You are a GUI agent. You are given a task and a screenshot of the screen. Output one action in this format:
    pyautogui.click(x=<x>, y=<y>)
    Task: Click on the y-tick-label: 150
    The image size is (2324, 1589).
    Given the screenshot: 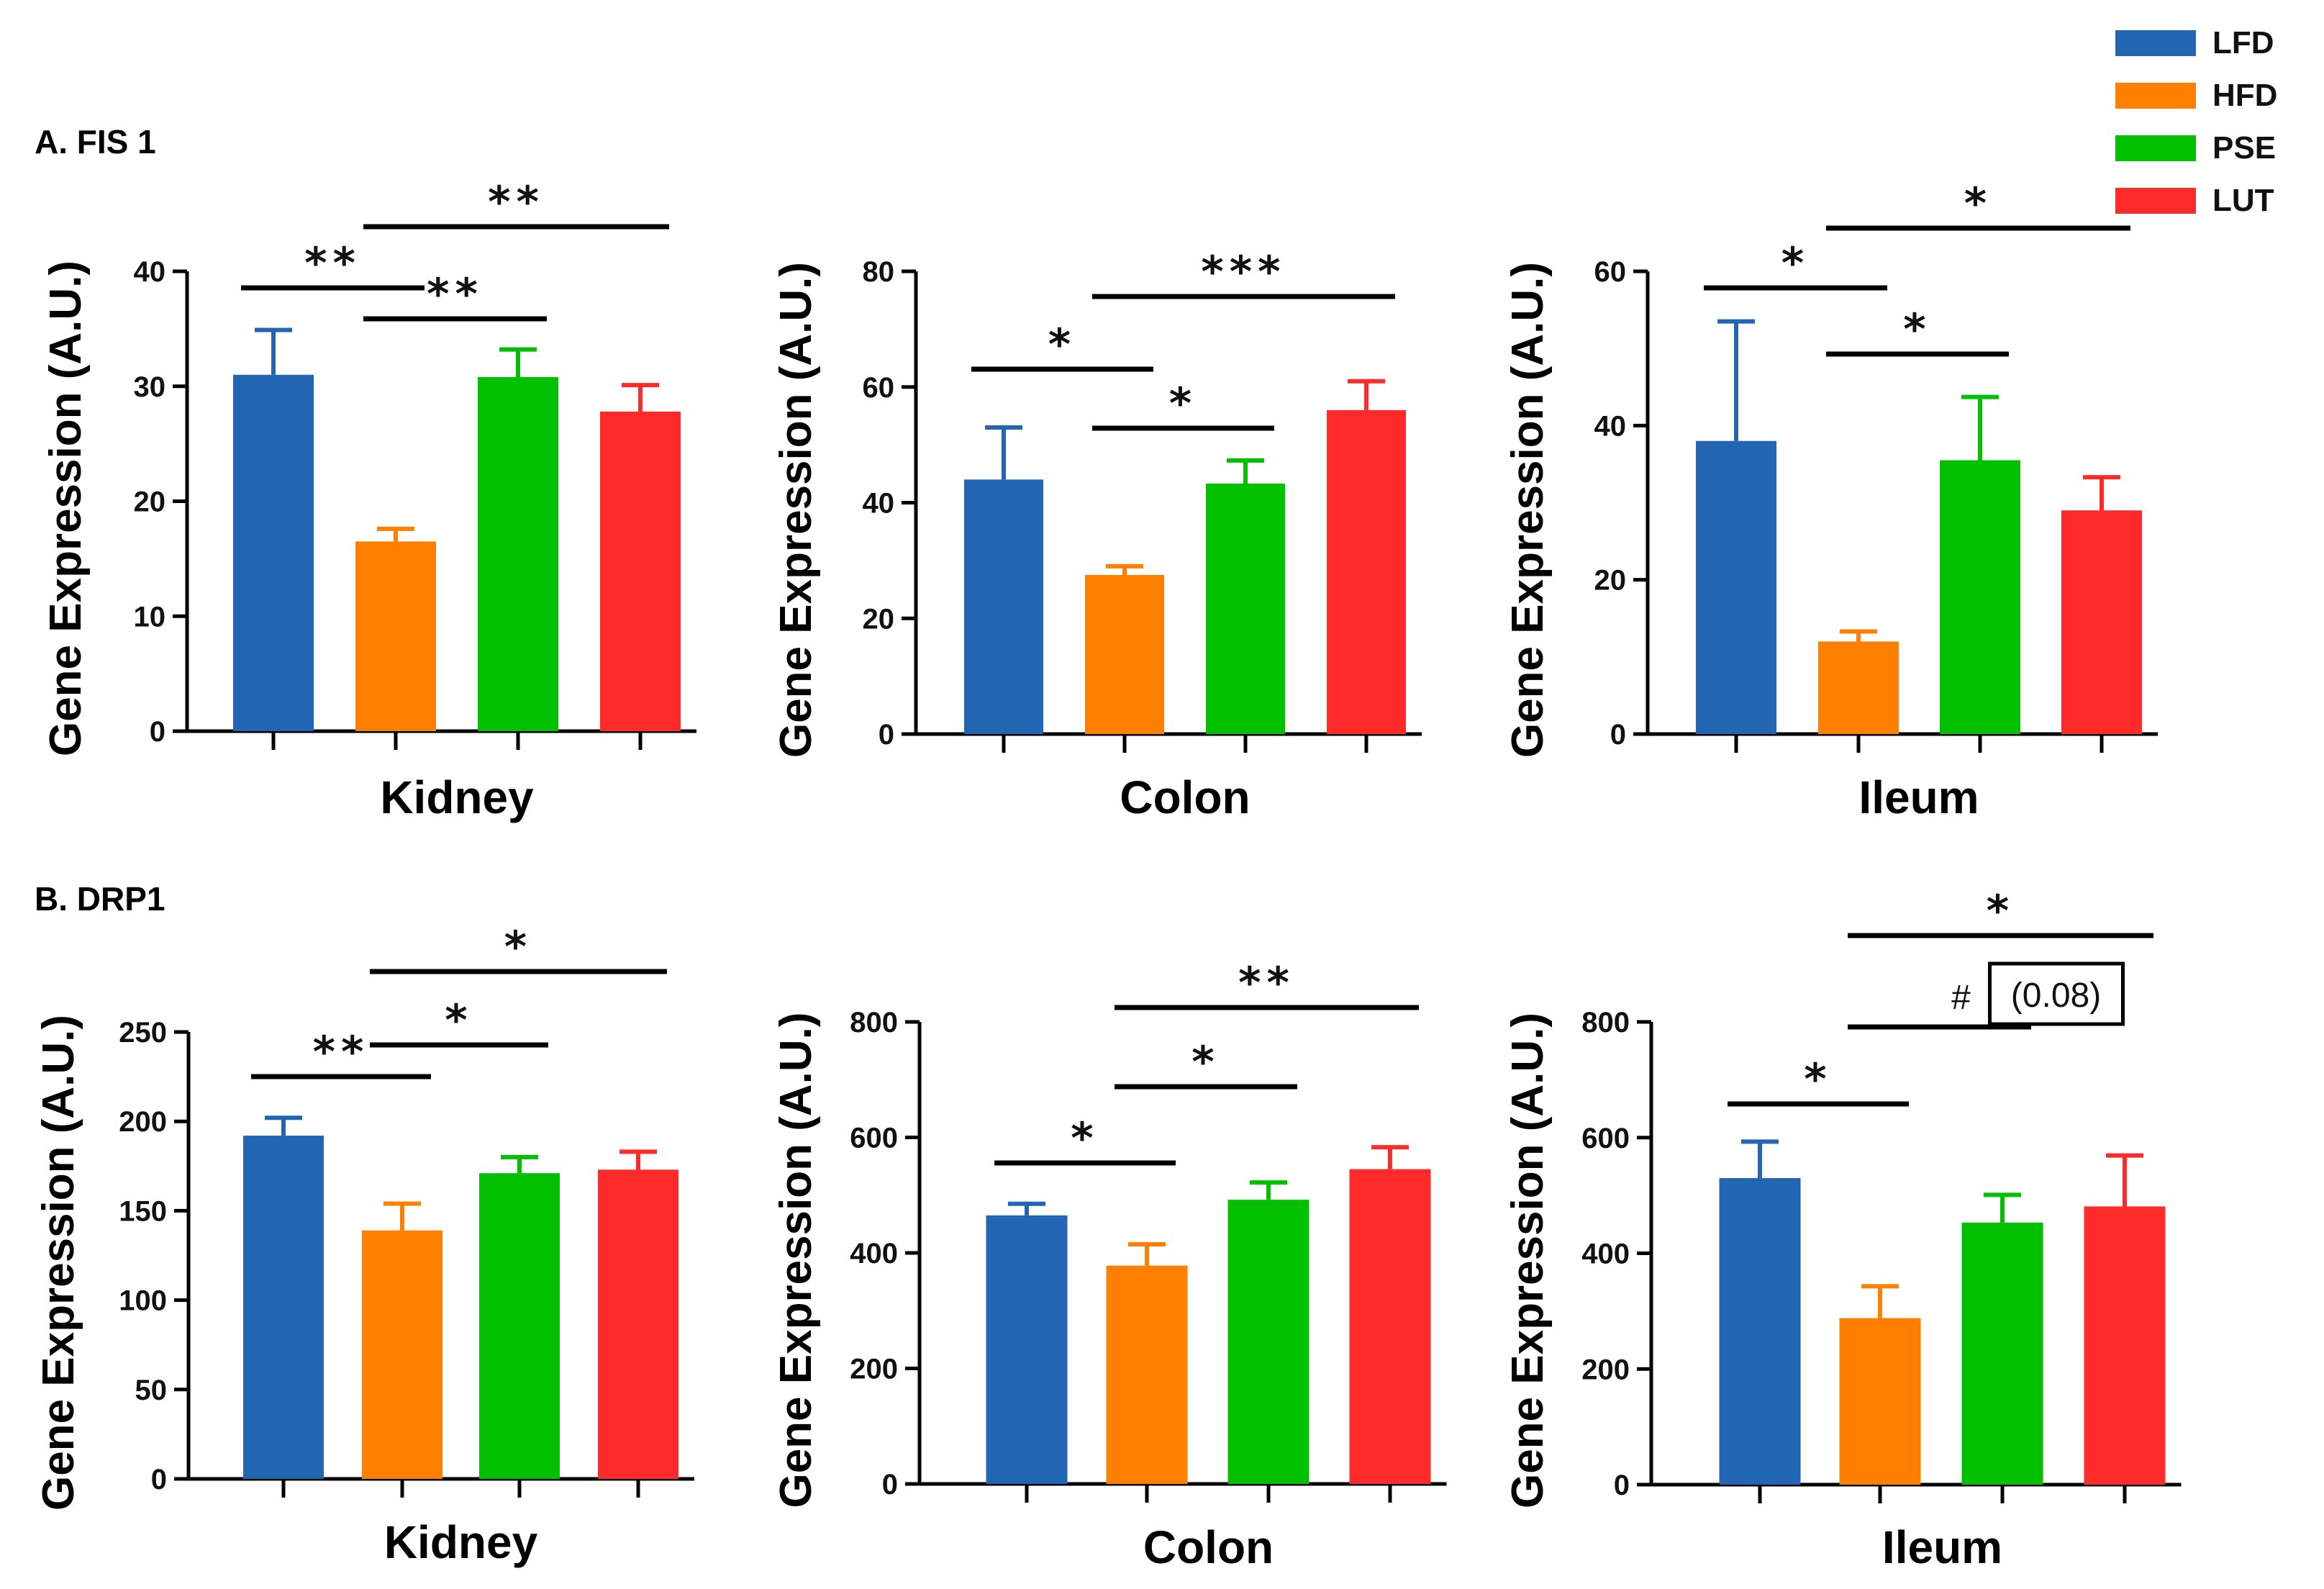 What is the action you would take?
    pyautogui.click(x=143, y=1211)
    